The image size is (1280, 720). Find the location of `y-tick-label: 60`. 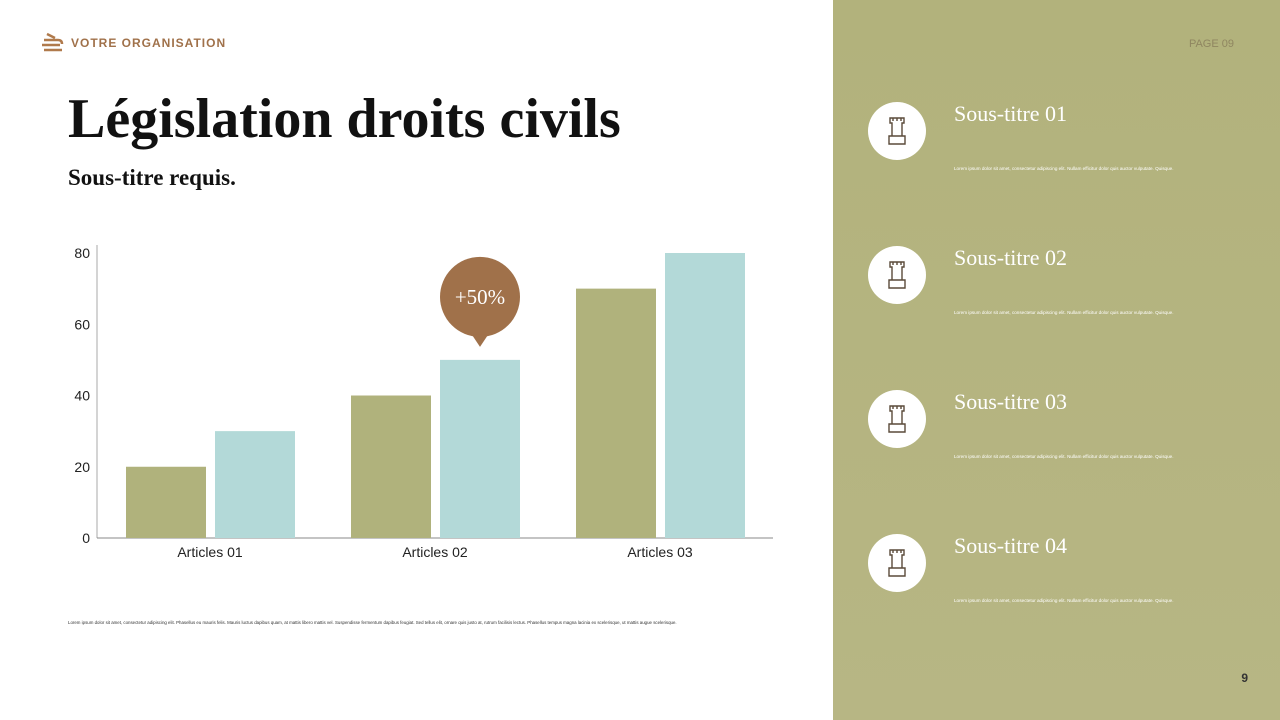

y-tick-label: 60 is located at coordinates (82, 324).